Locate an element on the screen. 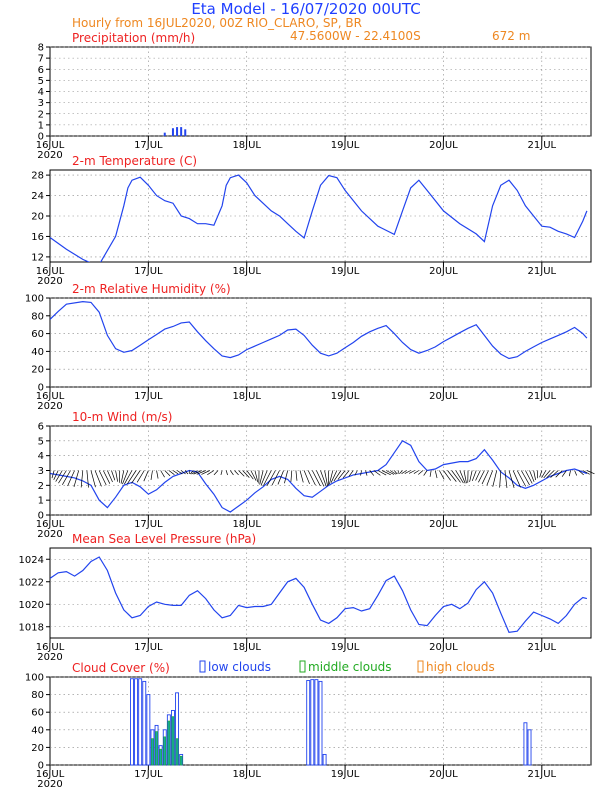 This screenshot has width=612, height=792. humidity-xtick-label: 21JUL is located at coordinates (542, 396).